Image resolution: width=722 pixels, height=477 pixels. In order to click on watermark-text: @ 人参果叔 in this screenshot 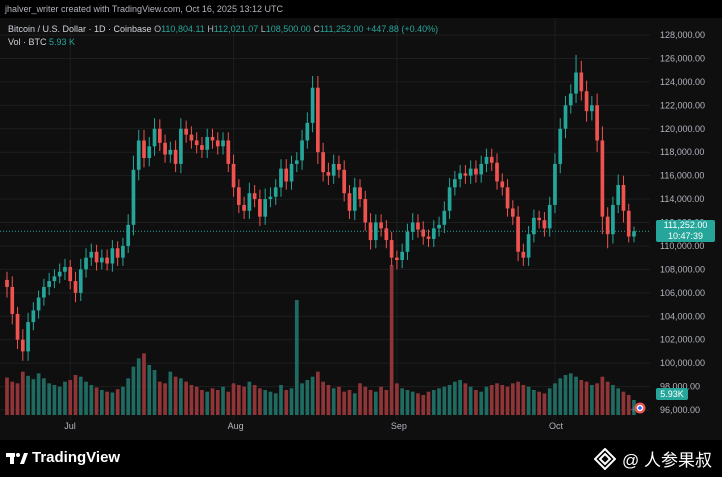, I will do `click(667, 460)`.